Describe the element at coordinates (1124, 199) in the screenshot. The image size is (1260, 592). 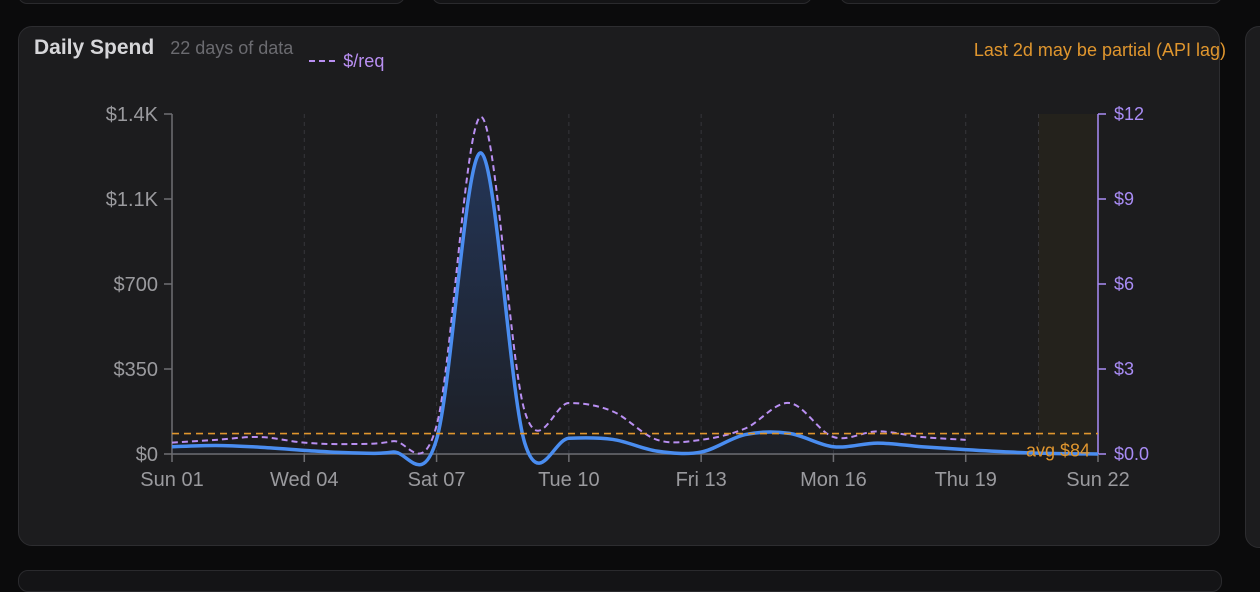
I see `right-y-tick-label: $9` at that location.